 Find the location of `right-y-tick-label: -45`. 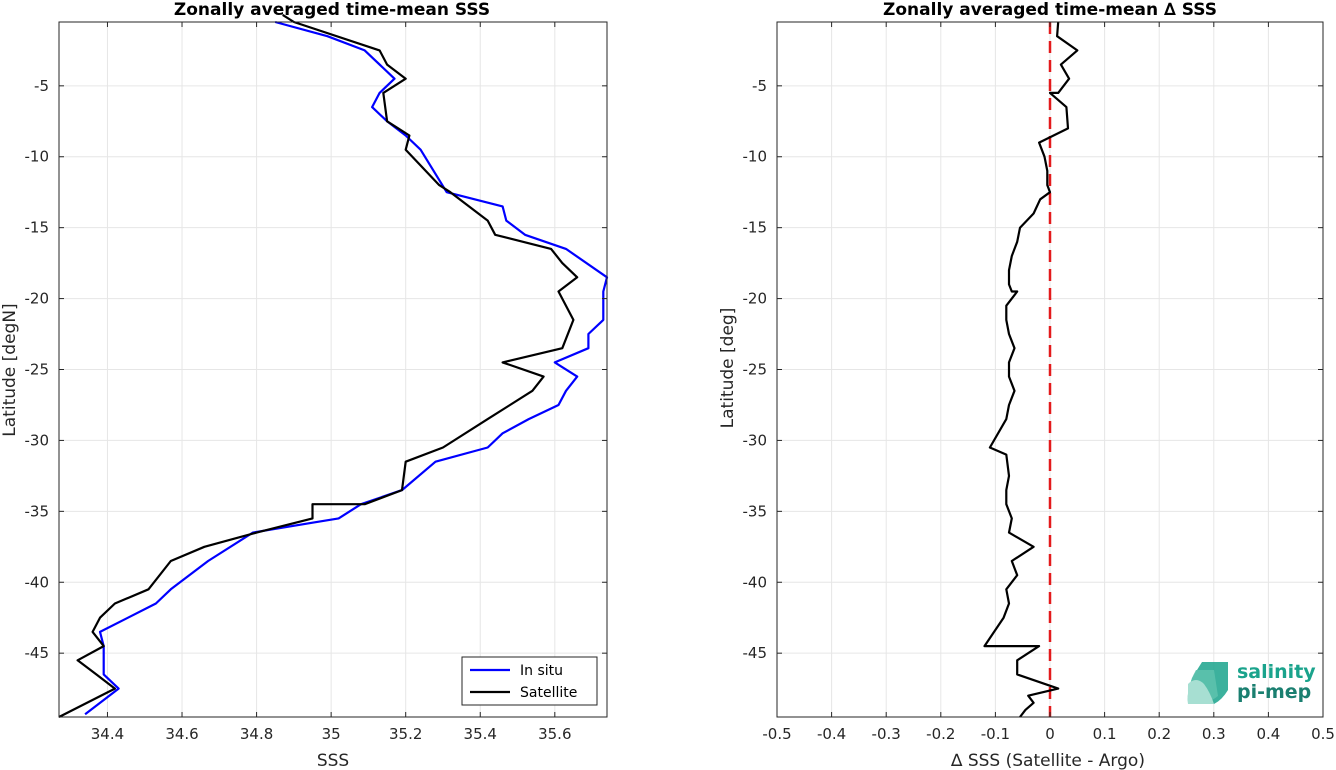

right-y-tick-label: -45 is located at coordinates (755, 653).